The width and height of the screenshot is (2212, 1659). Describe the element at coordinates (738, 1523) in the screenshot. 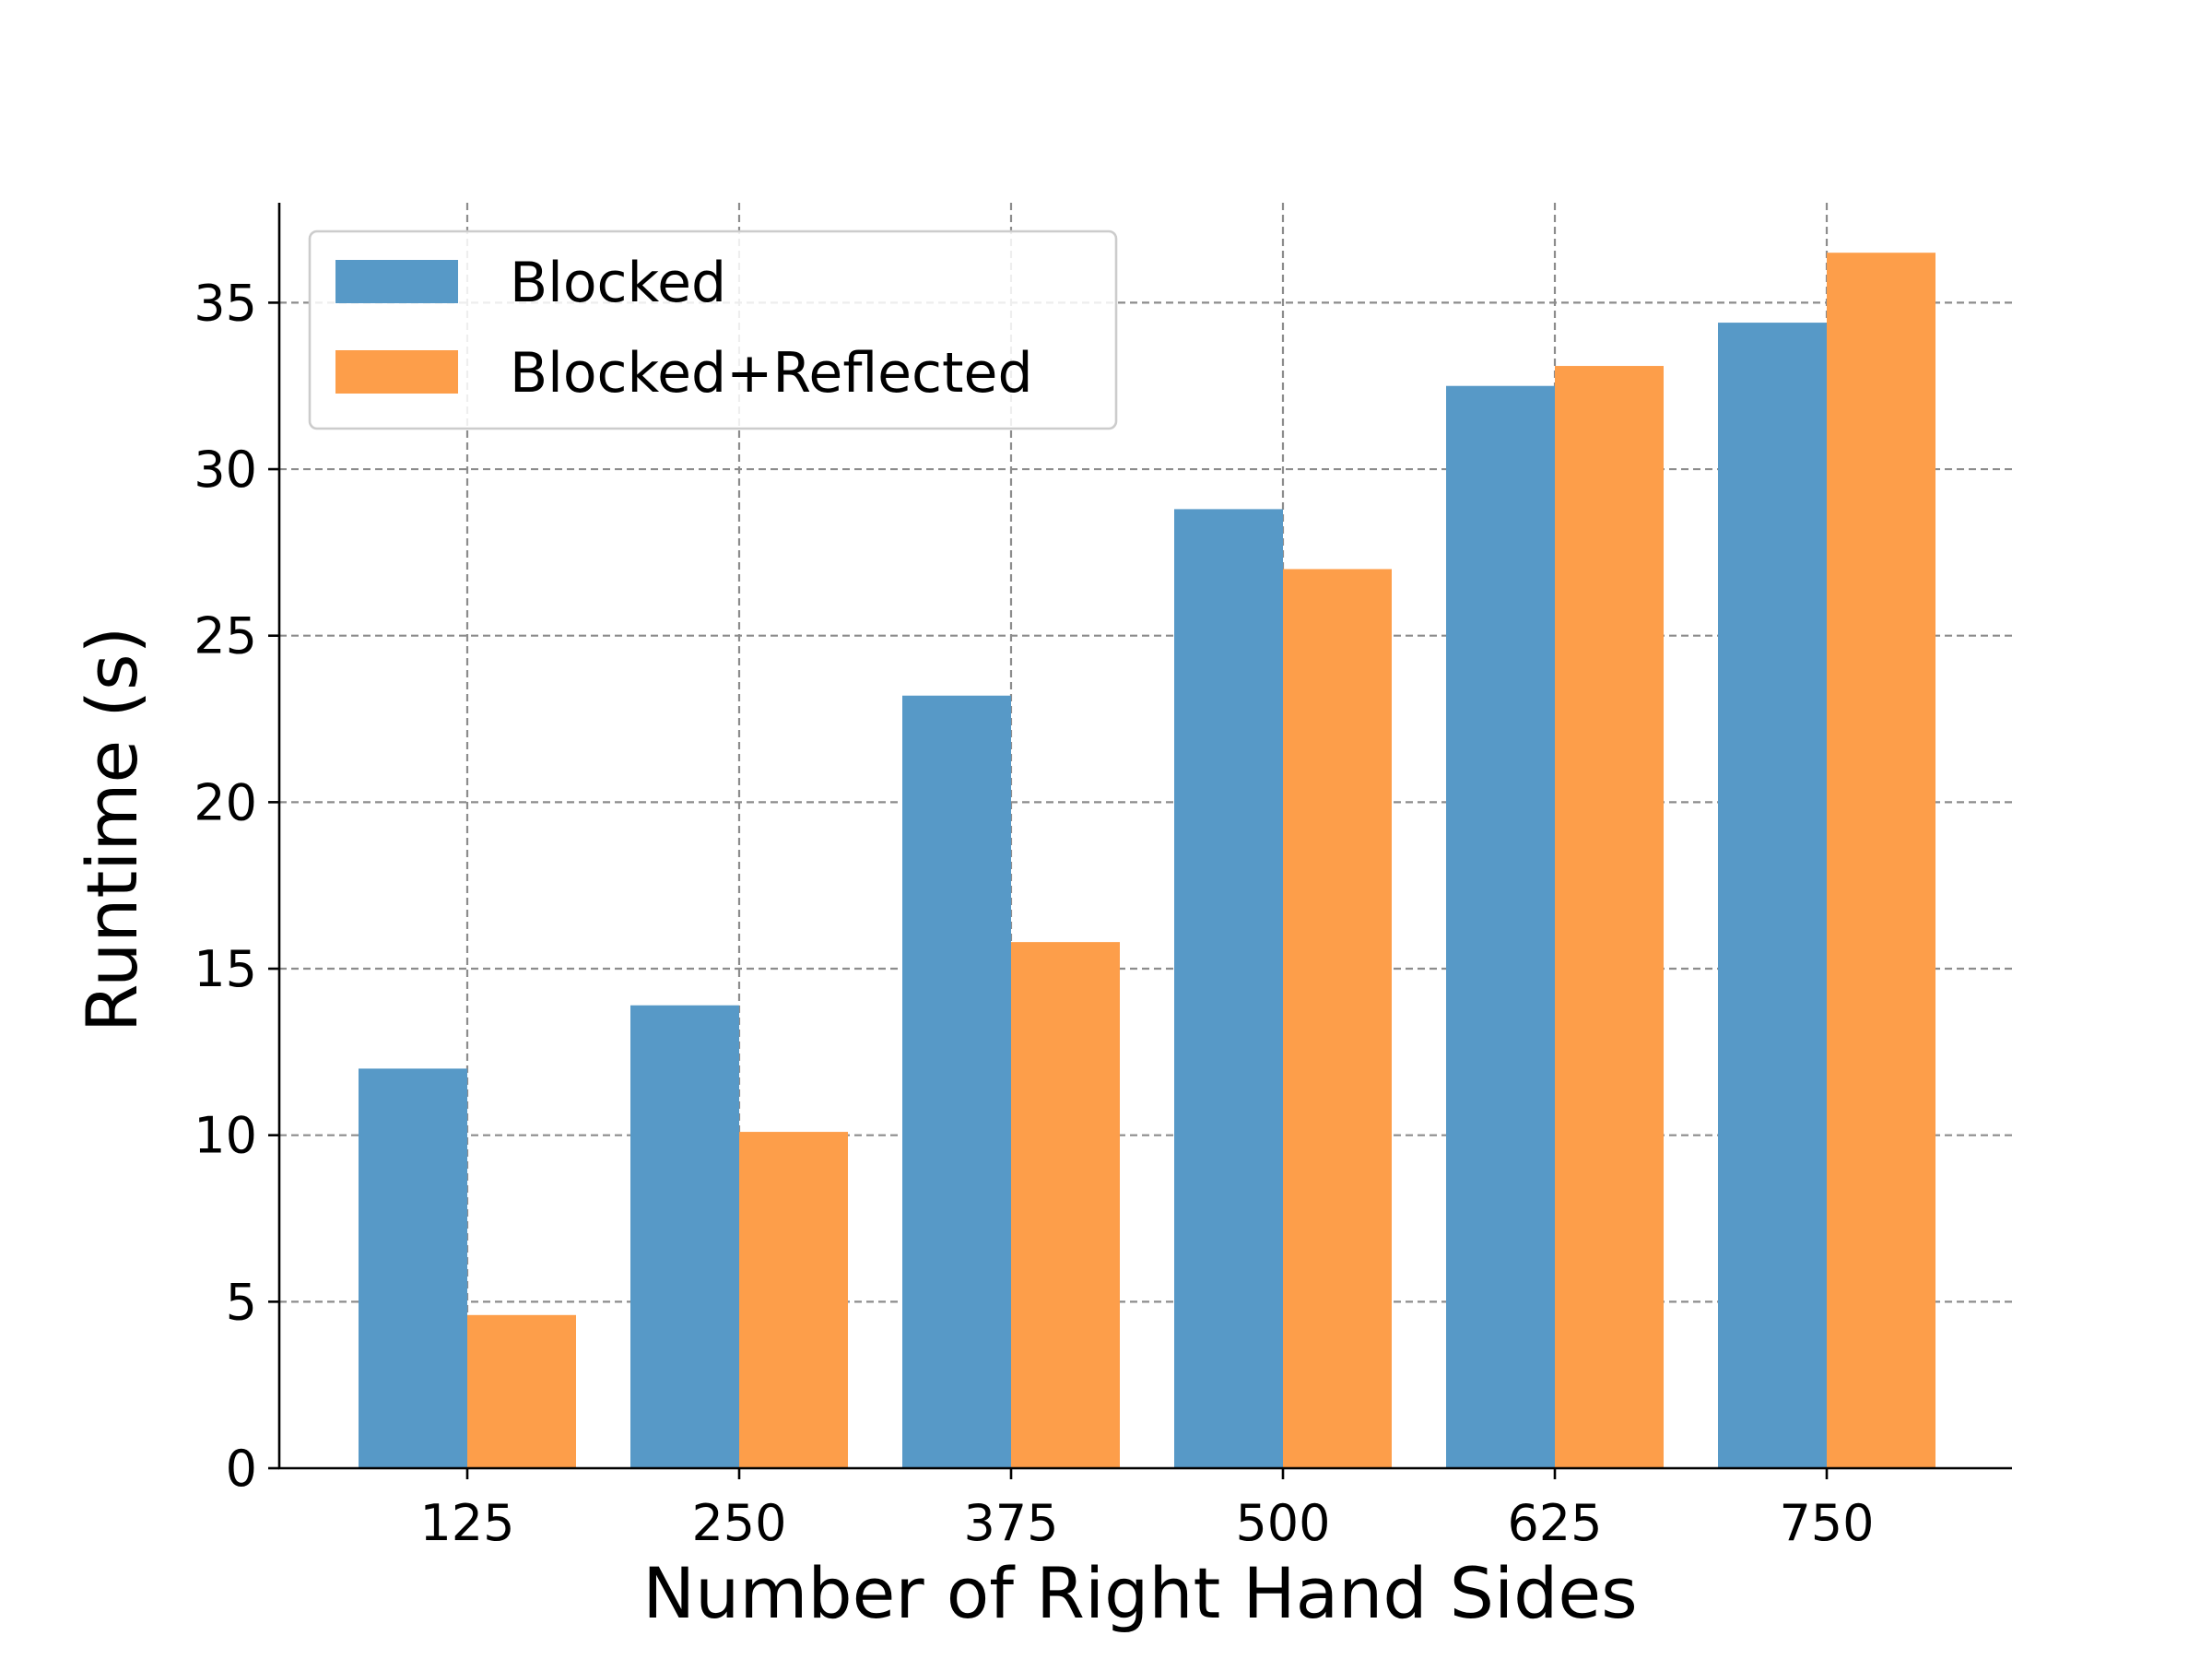

I see `x-tick-label: 250` at that location.